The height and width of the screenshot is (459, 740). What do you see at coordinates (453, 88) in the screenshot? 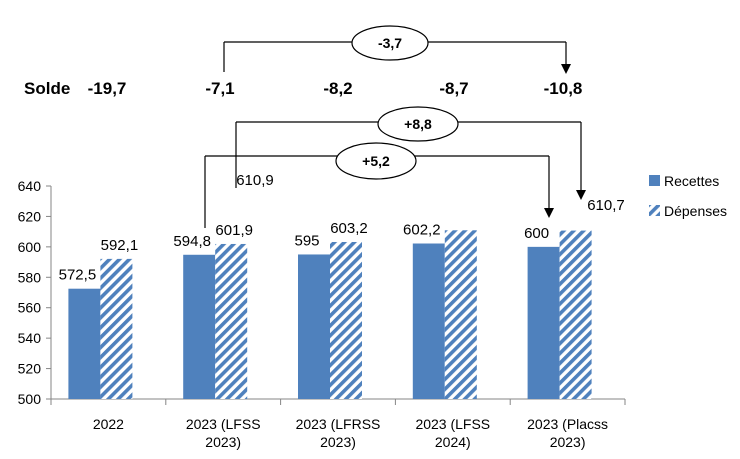
I see `solde-value: -8,7` at bounding box center [453, 88].